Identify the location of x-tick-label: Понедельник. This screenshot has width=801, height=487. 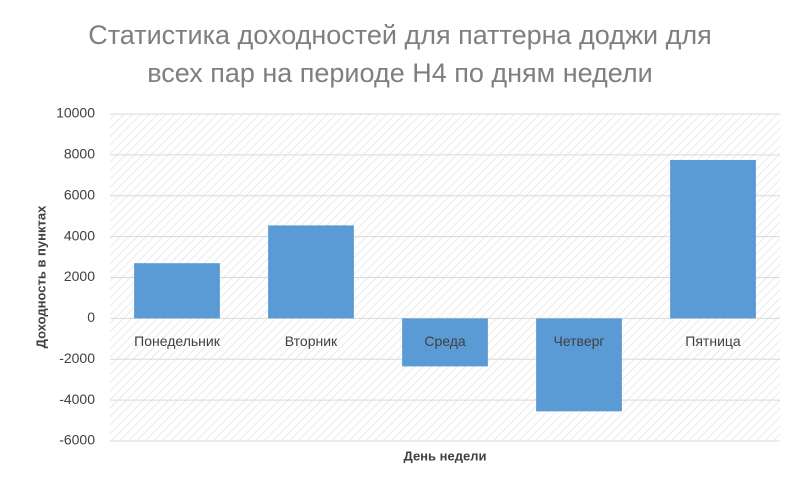
(177, 341).